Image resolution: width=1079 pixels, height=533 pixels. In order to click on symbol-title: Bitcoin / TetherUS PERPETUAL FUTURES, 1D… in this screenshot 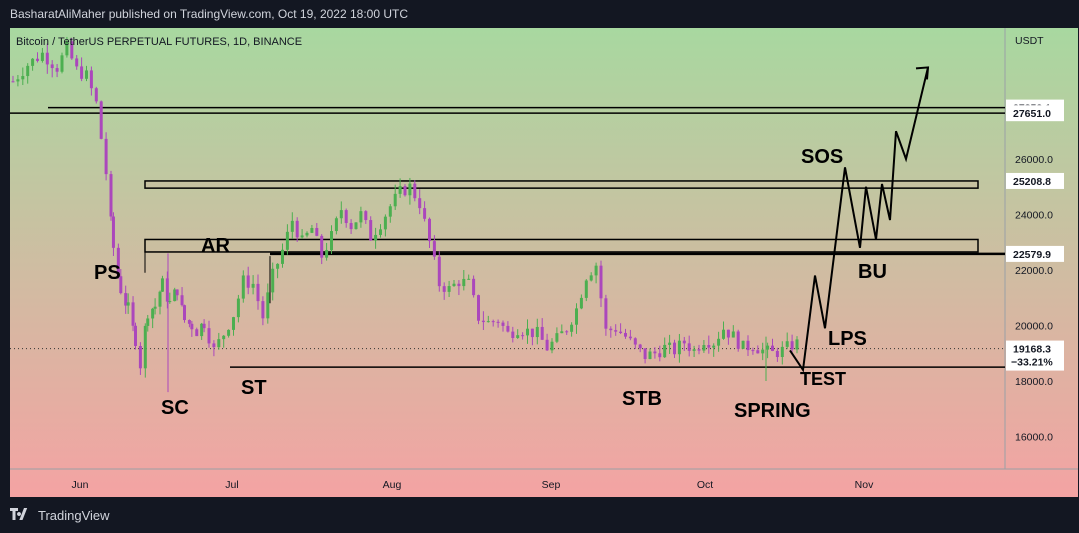, I will do `click(159, 42)`.